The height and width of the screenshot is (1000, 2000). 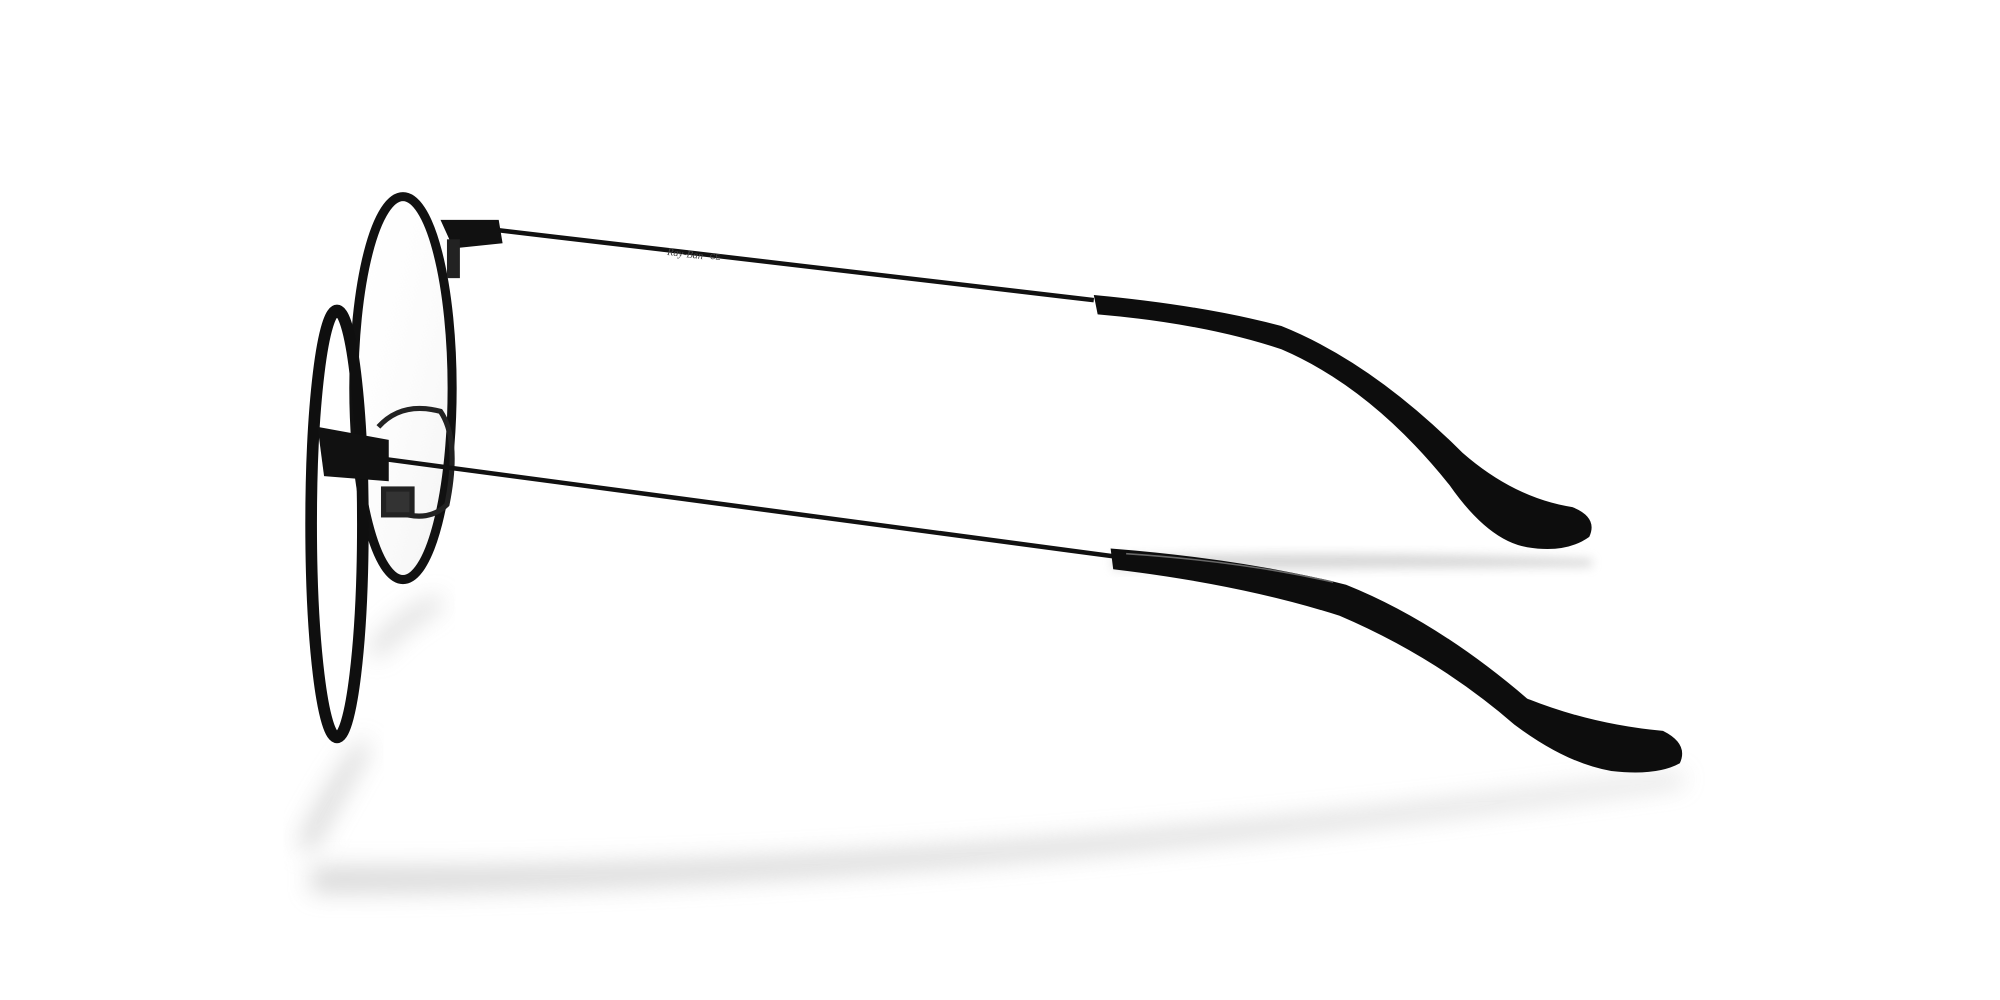 I want to click on back-rim, so click(x=426, y=388).